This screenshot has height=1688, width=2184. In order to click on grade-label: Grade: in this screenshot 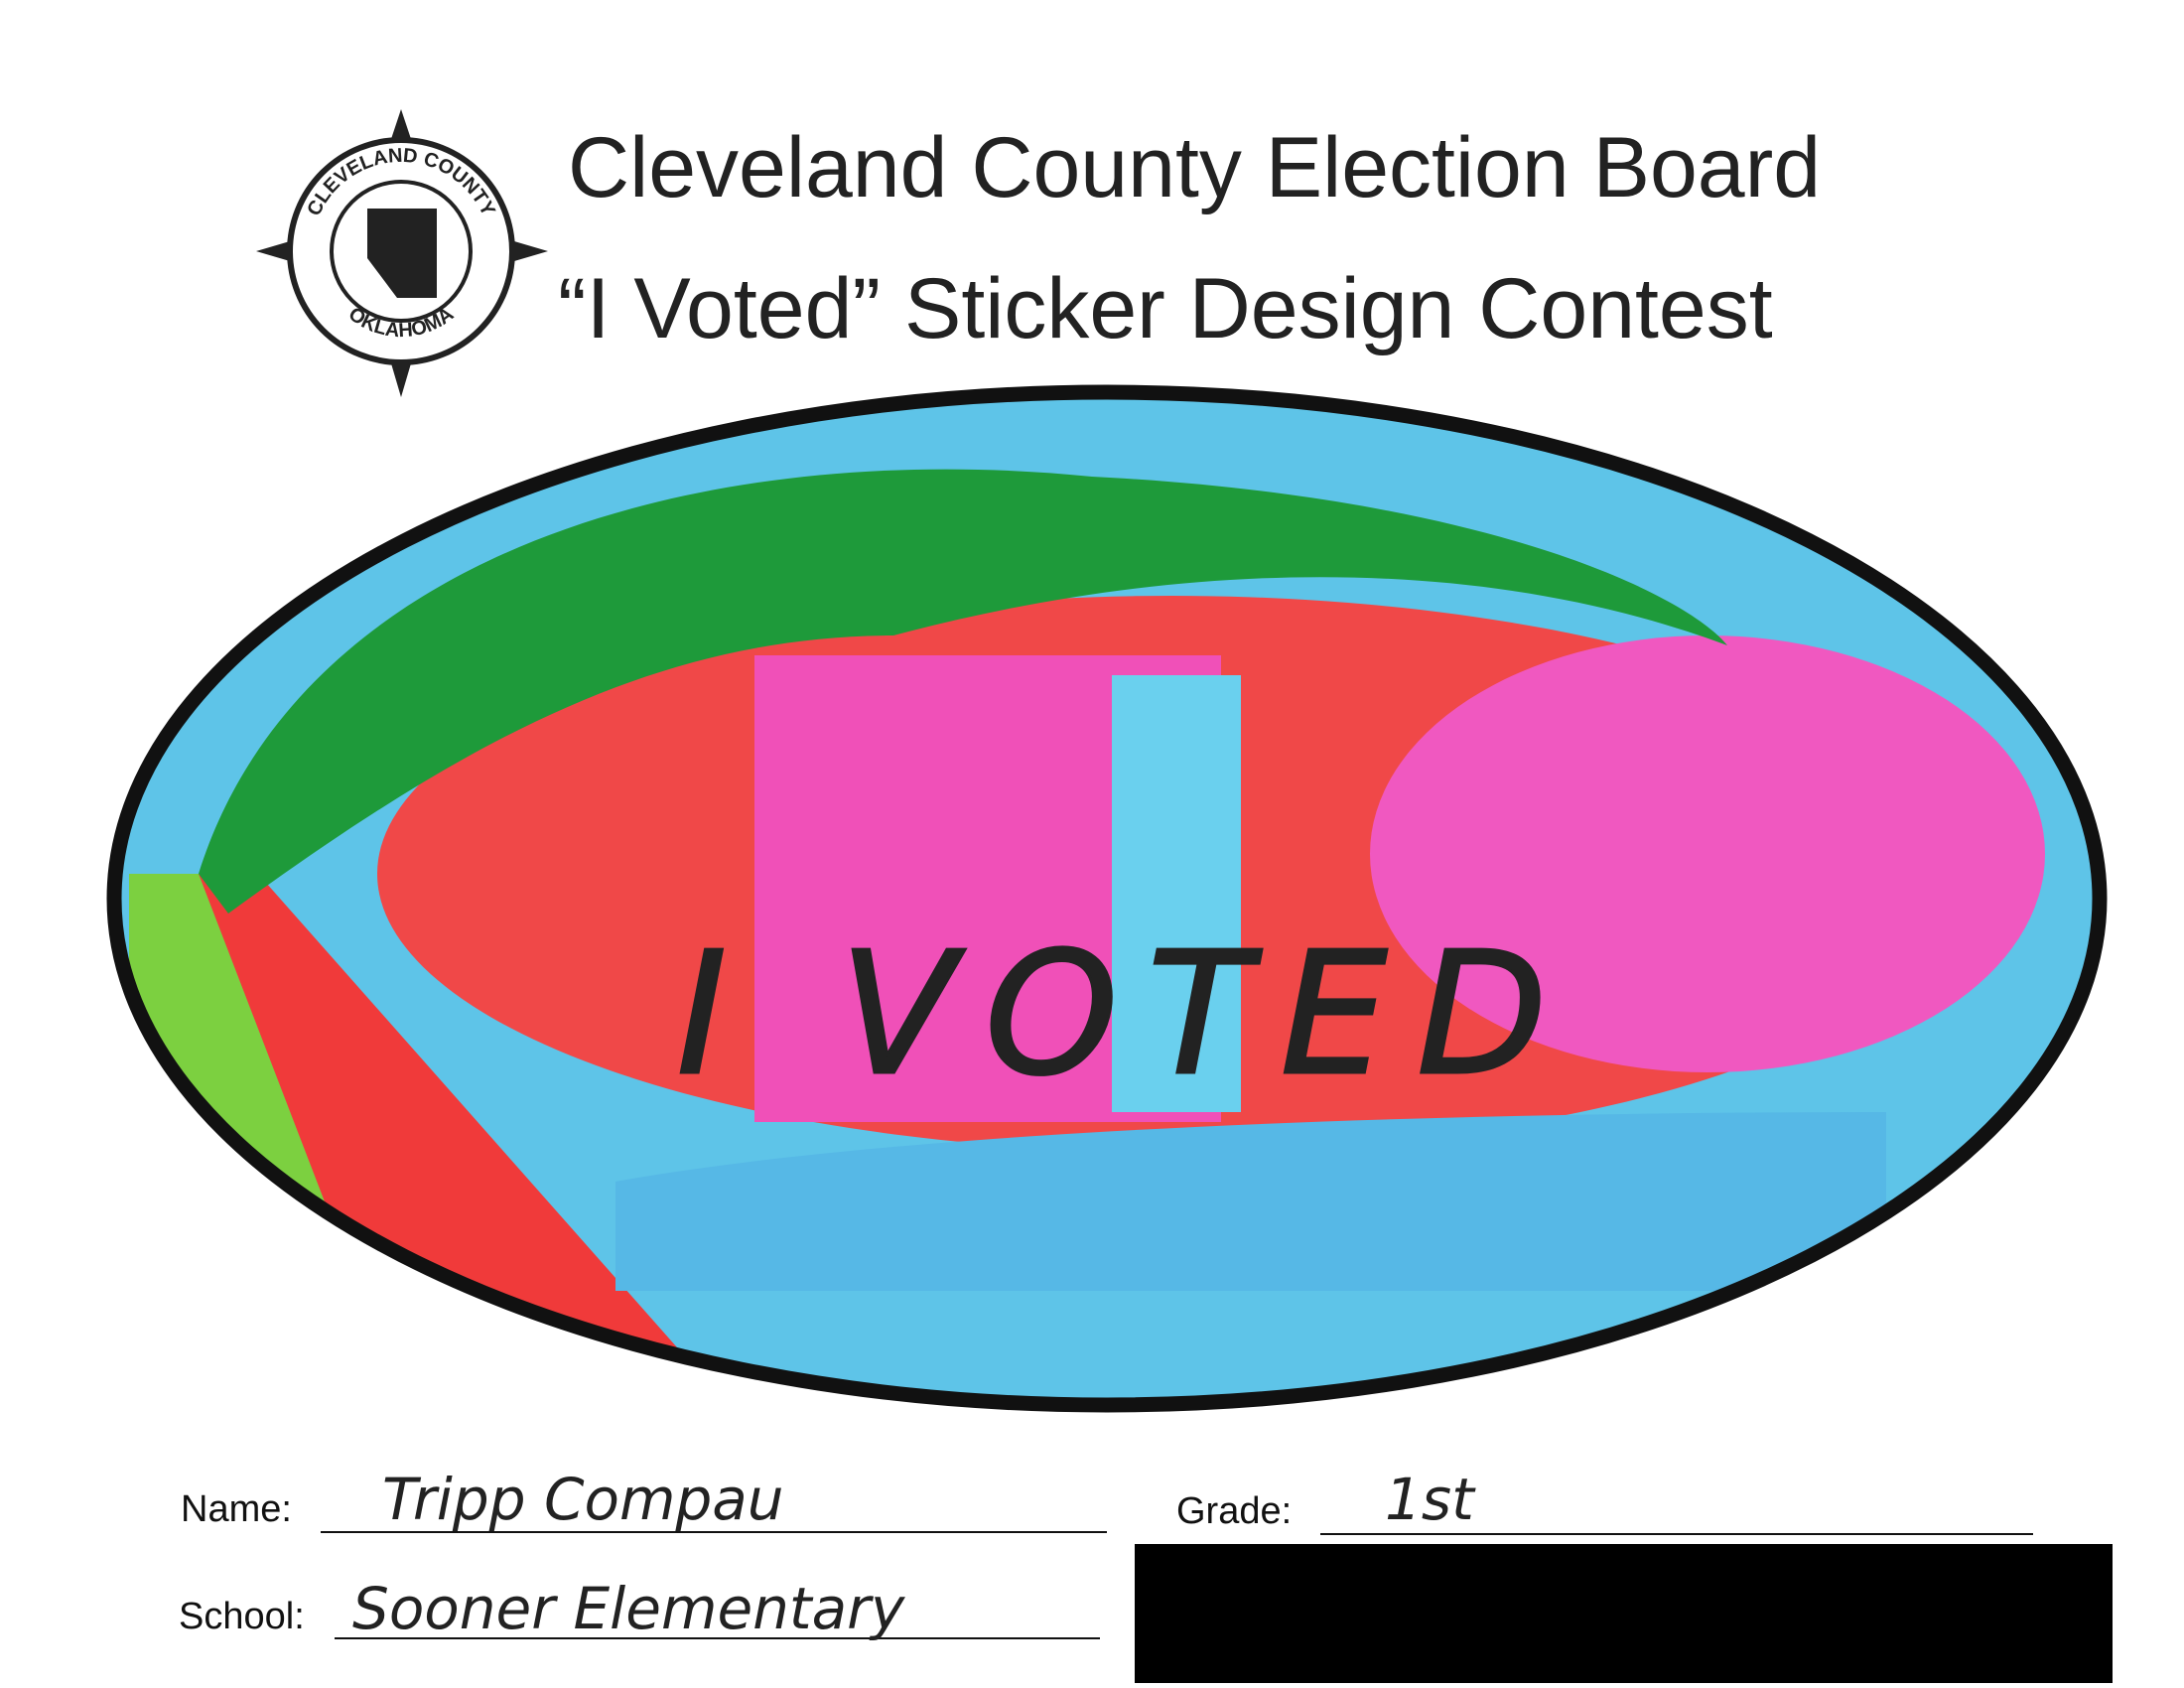, I will do `click(1234, 1511)`.